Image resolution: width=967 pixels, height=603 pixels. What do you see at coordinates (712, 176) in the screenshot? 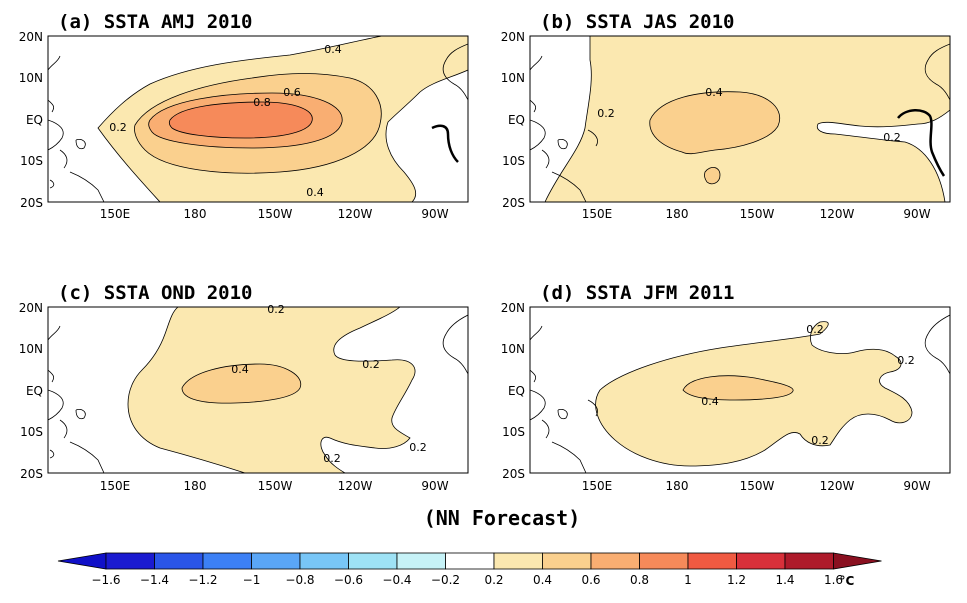
I see `anomaly-contour-0.4-island` at bounding box center [712, 176].